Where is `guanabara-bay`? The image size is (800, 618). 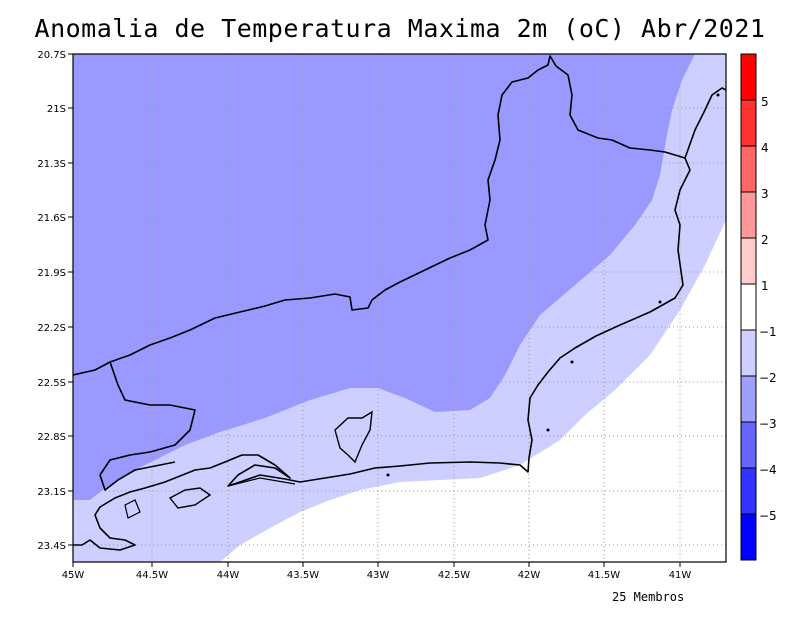 guanabara-bay is located at coordinates (353, 437).